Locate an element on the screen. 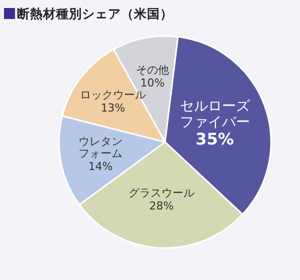 Image resolution: width=300 pixels, height=280 pixels. data-label: 35% is located at coordinates (214, 140).